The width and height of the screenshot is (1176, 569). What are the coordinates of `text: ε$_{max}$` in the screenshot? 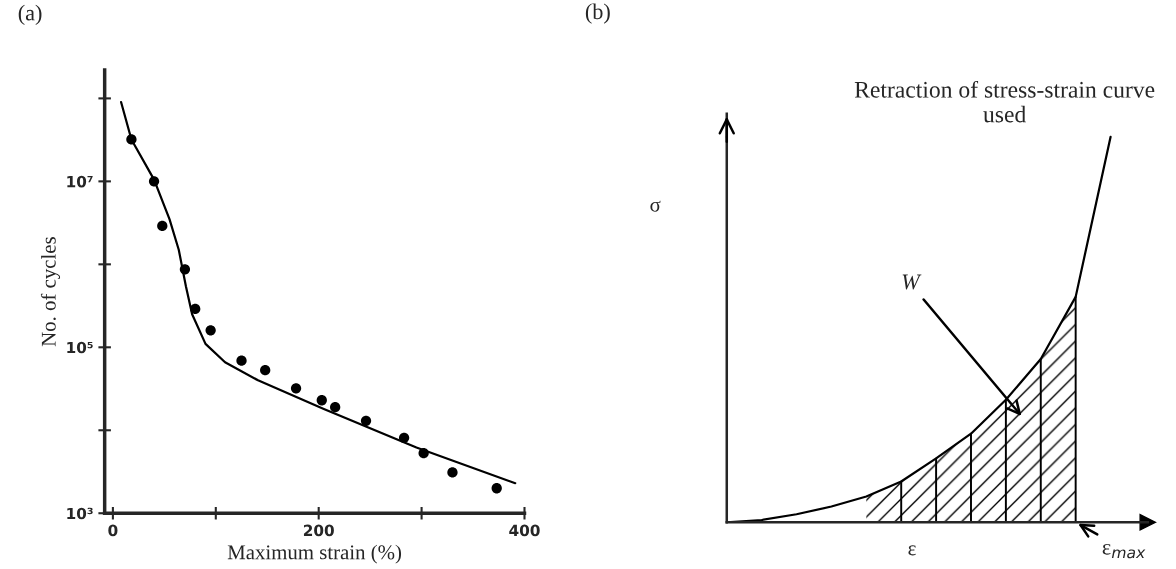 It's located at (1124, 551).